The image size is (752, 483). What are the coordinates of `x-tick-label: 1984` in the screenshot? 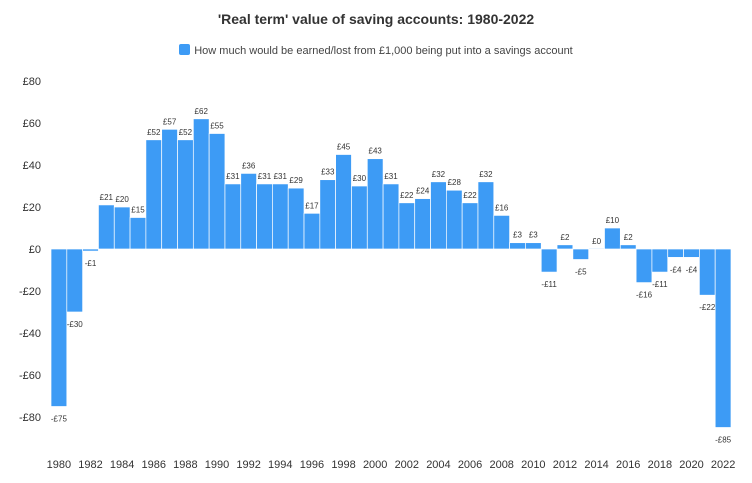 It's located at (122, 465).